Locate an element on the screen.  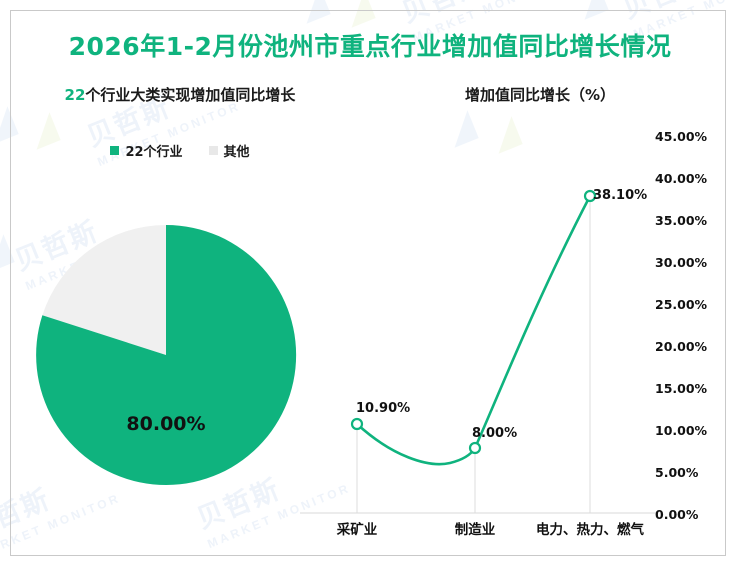
pie-legend: 22个行业 其他 is located at coordinates (180, 150).